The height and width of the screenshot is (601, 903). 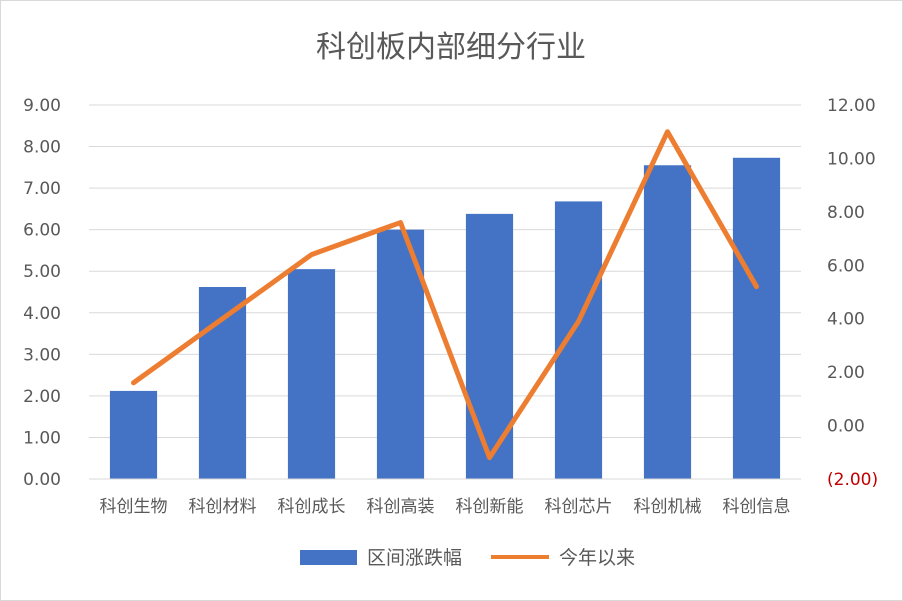 What do you see at coordinates (42, 293) in the screenshot?
I see `left-axis-ticks: 0.00 1.00 2.00 3.00 4.00 5.00 6.00 7.00 8.00 9.00` at bounding box center [42, 293].